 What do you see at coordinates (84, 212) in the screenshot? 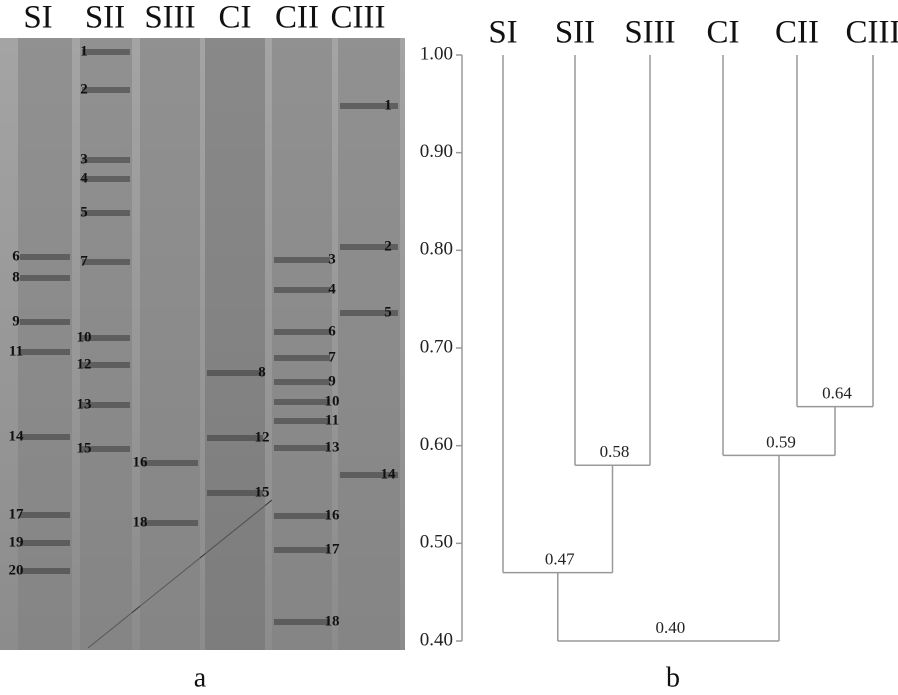
I see `band-label: 5` at bounding box center [84, 212].